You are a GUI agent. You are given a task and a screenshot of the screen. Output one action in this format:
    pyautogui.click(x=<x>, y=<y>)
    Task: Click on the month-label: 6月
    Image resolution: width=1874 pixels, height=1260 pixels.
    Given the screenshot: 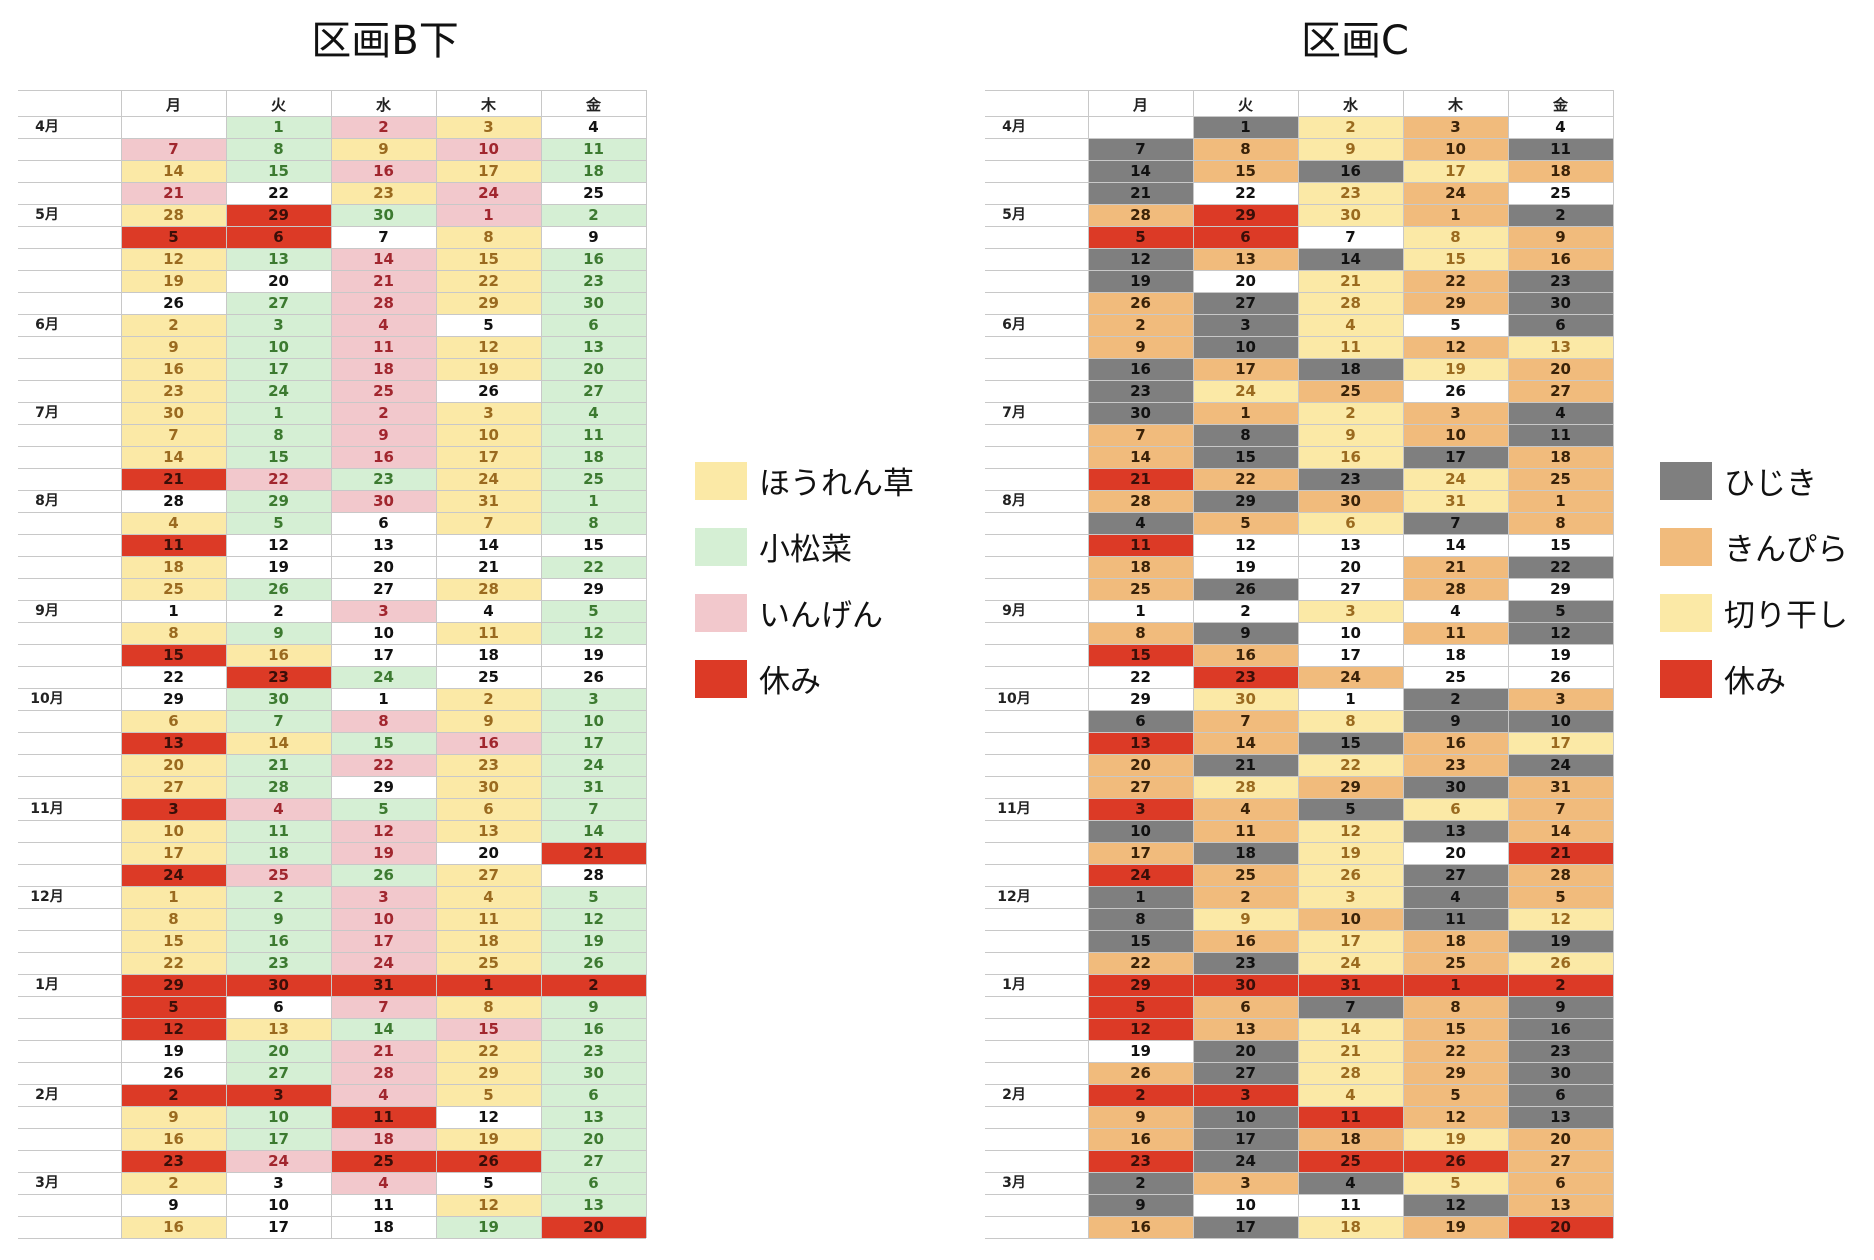 What is the action you would take?
    pyautogui.click(x=1014, y=325)
    